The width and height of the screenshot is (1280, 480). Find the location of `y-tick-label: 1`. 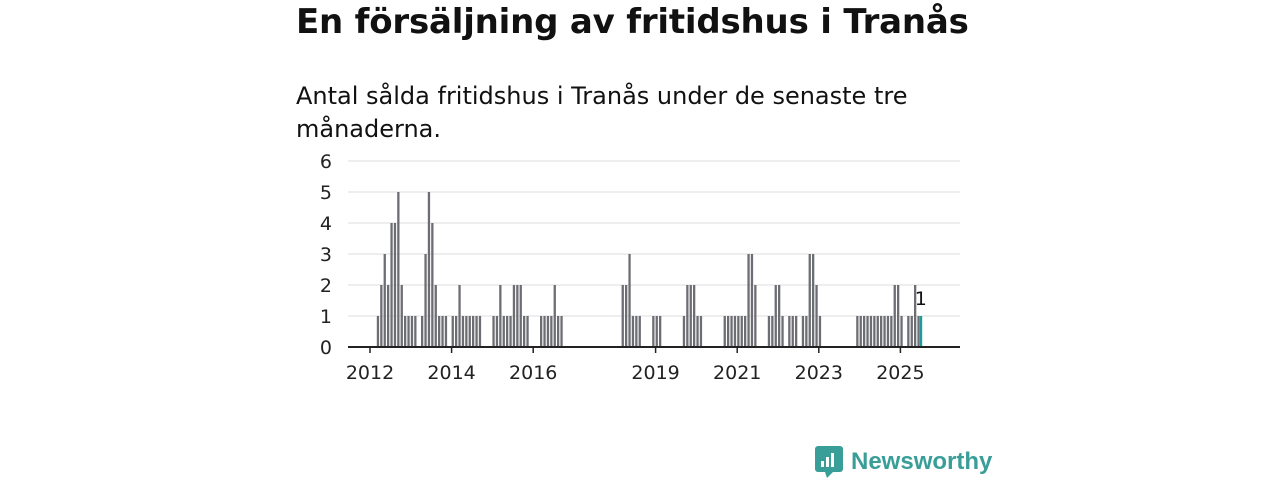

y-tick-label: 1 is located at coordinates (326, 317).